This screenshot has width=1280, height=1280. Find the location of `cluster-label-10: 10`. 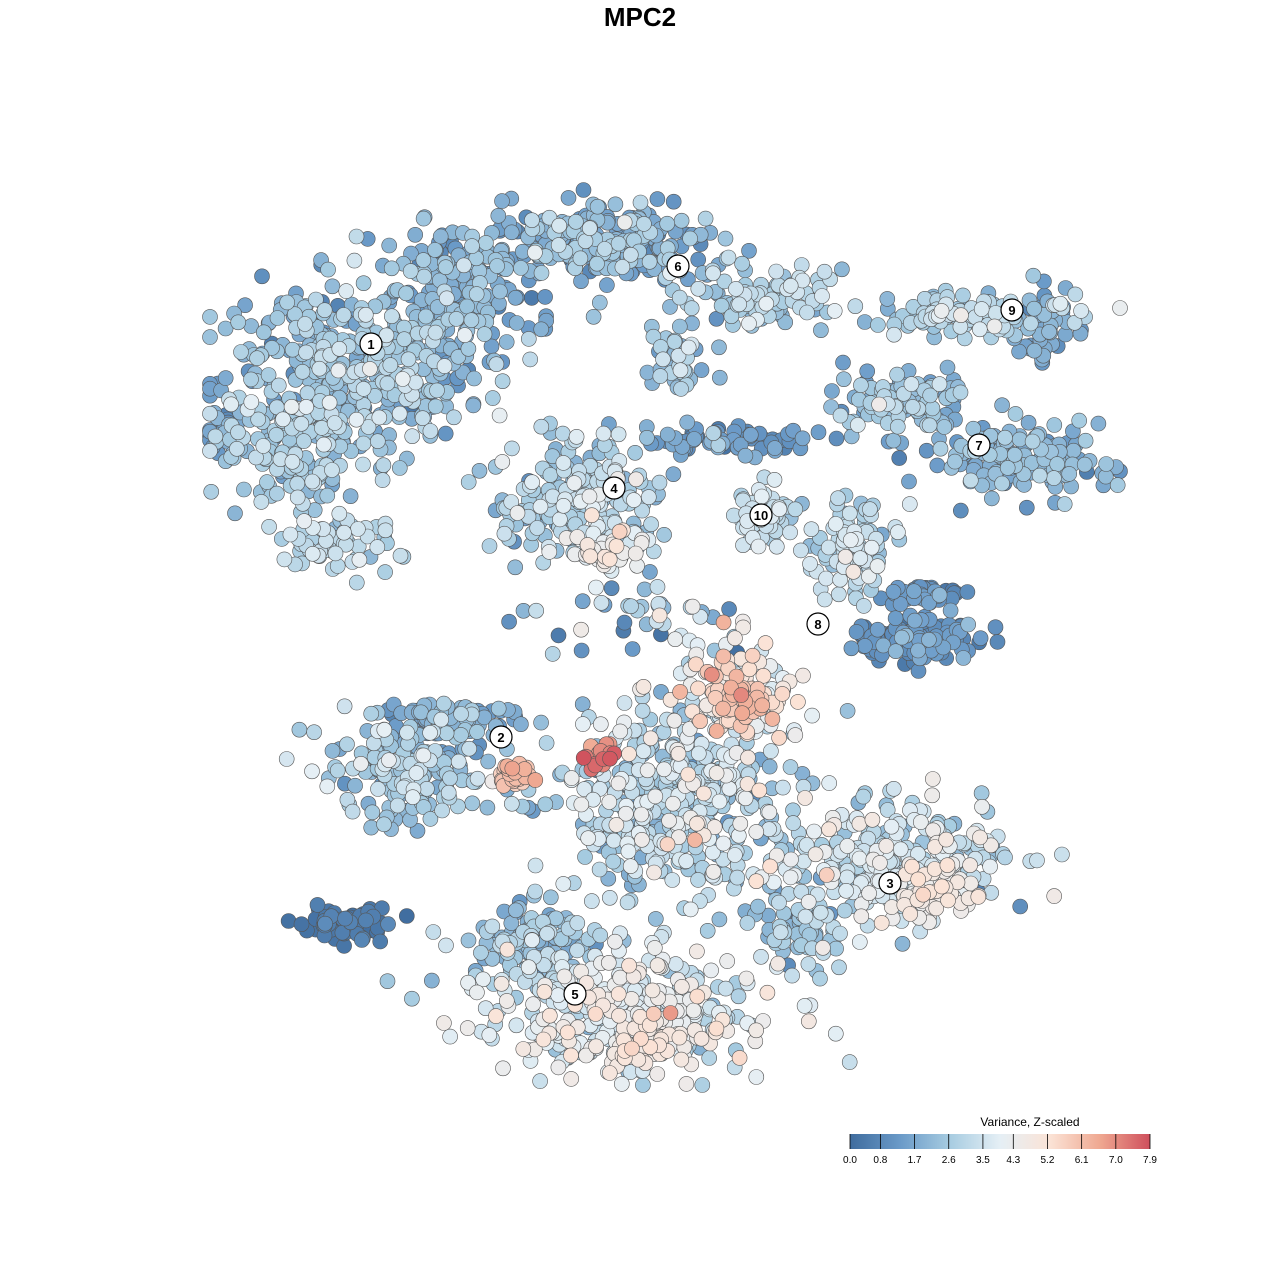

cluster-label-10: 10 is located at coordinates (761, 515).